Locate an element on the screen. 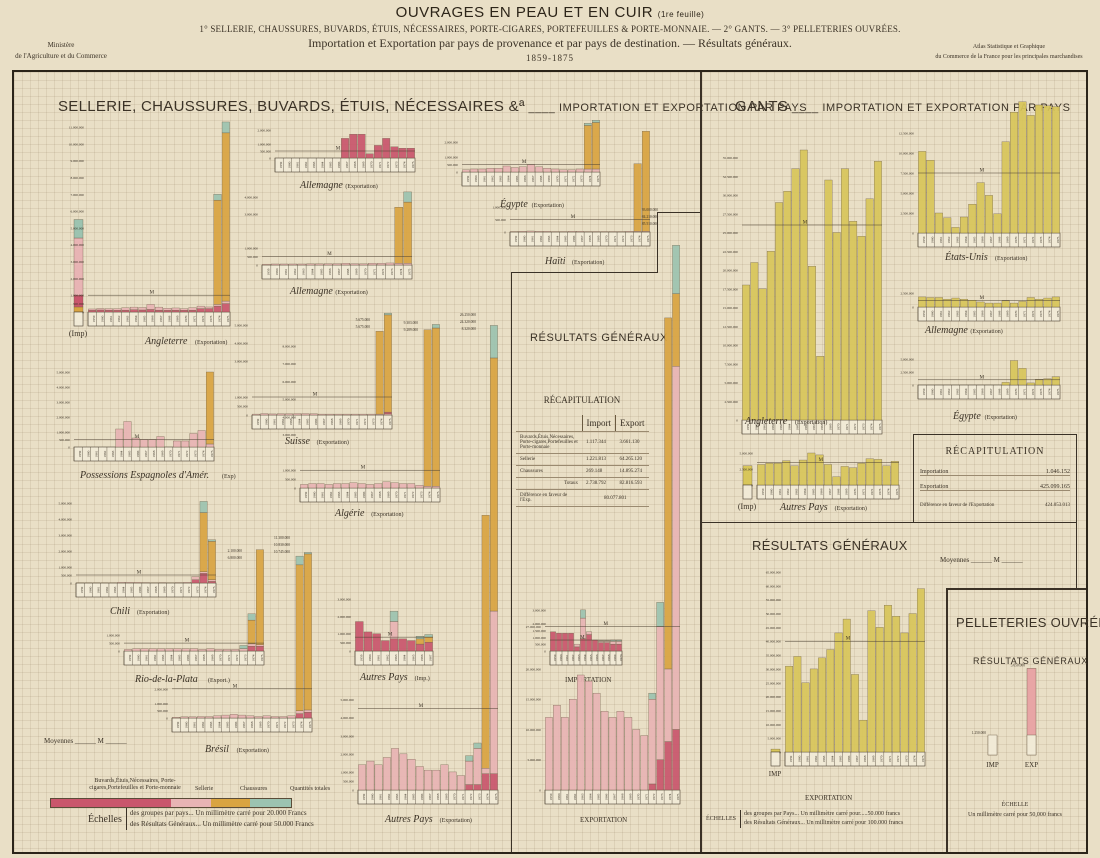 The height and width of the screenshot is (858, 1100). year-label: 1861 is located at coordinates (765, 426).